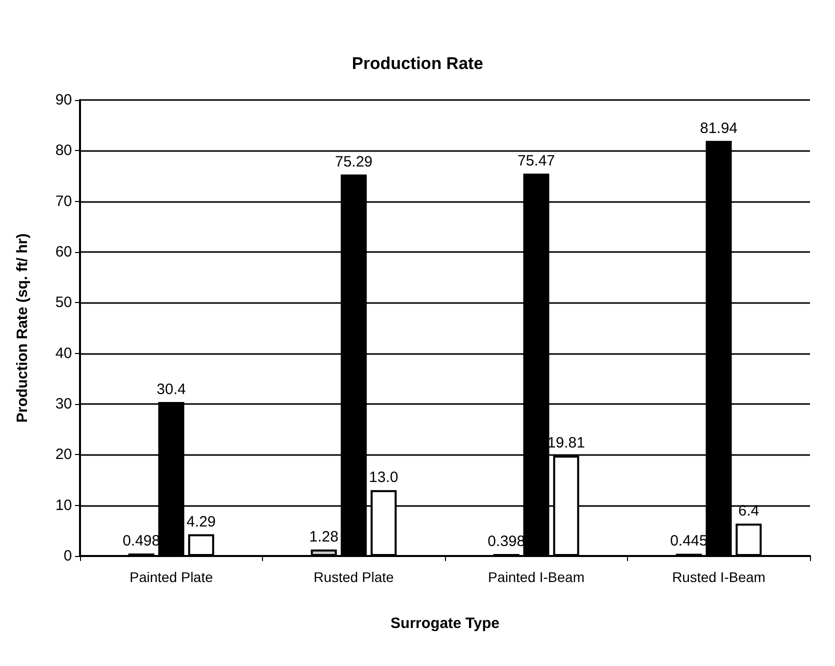 The image size is (835, 666). Describe the element at coordinates (63, 455) in the screenshot. I see `y-tick-label: 20` at that location.